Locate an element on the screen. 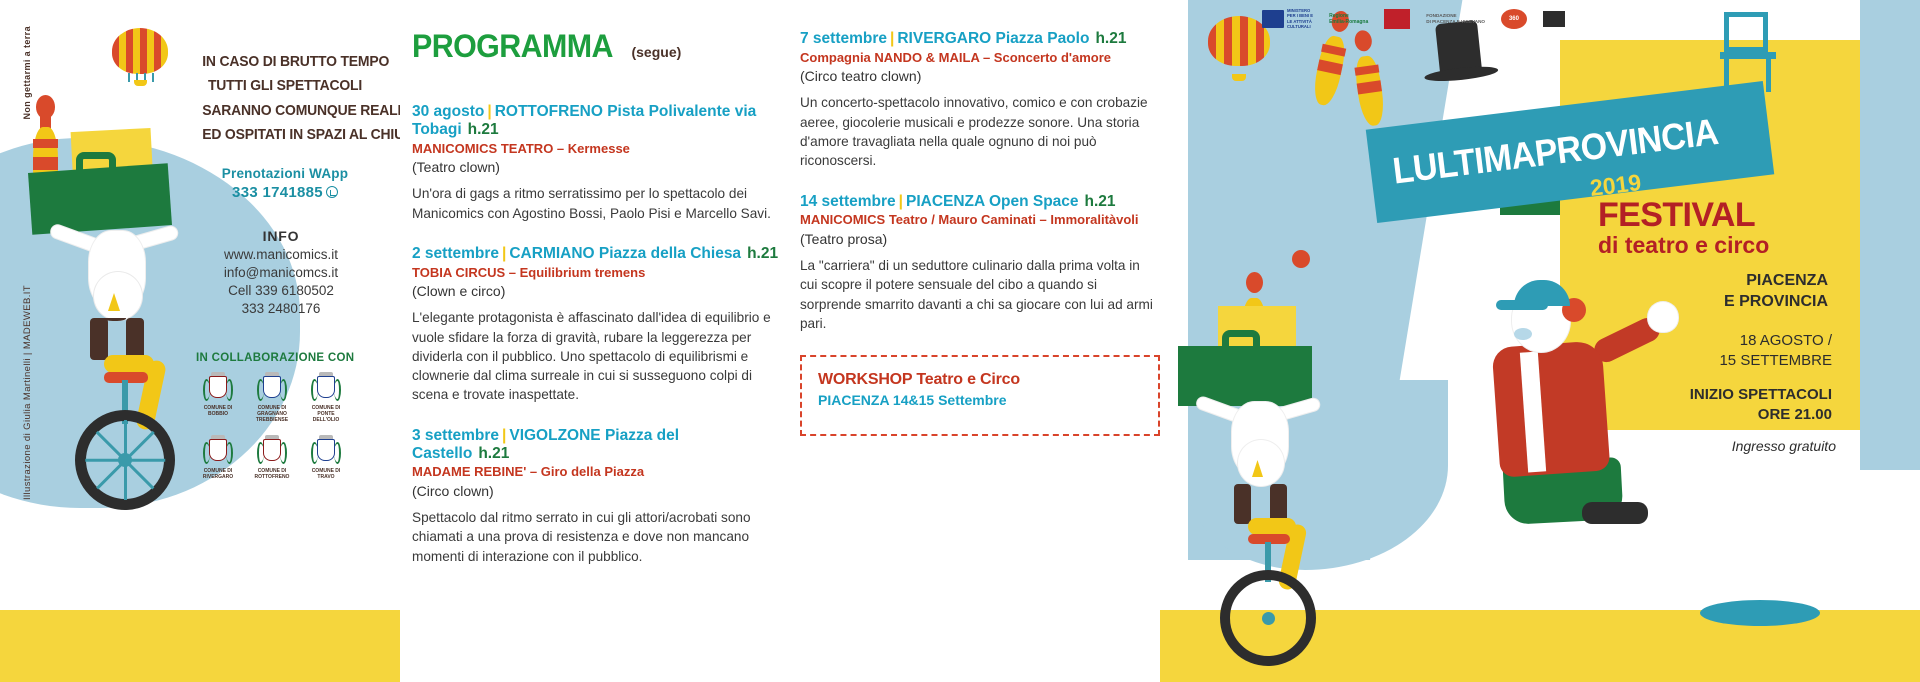 The height and width of the screenshot is (682, 1920). comune-mark-icon is located at coordinates (1397, 18).